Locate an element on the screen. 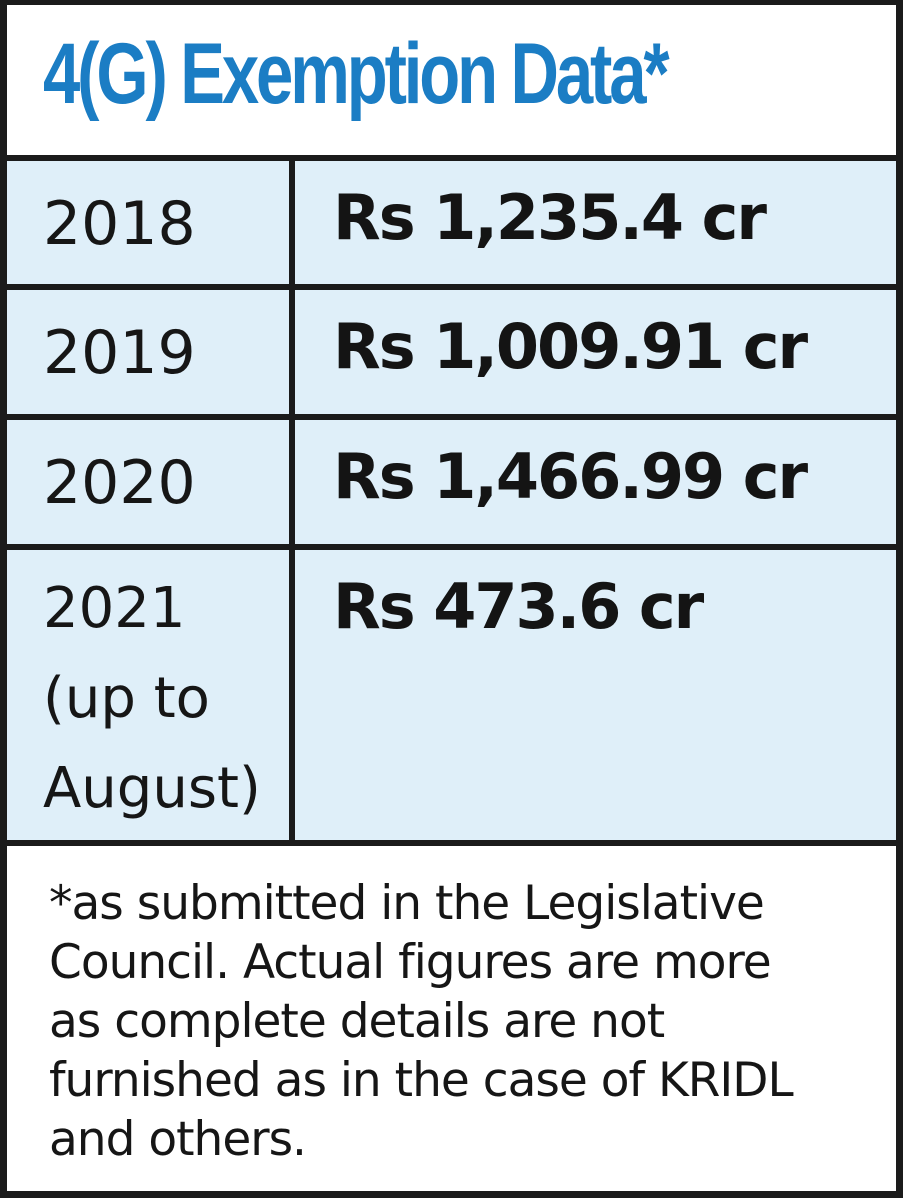 Image resolution: width=903 pixels, height=1200 pixels. value-cell: Rs 1,466.99 cr is located at coordinates (570, 476).